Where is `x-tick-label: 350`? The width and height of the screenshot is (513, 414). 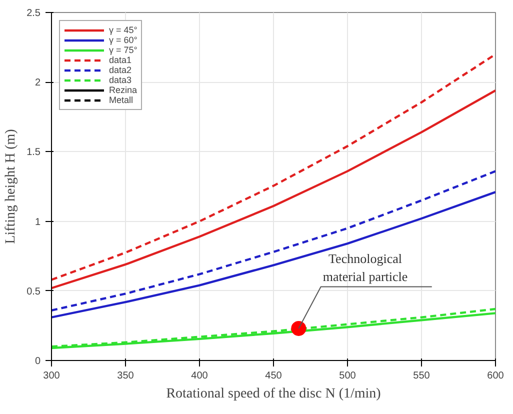
x-tick-label: 350 is located at coordinates (125, 376).